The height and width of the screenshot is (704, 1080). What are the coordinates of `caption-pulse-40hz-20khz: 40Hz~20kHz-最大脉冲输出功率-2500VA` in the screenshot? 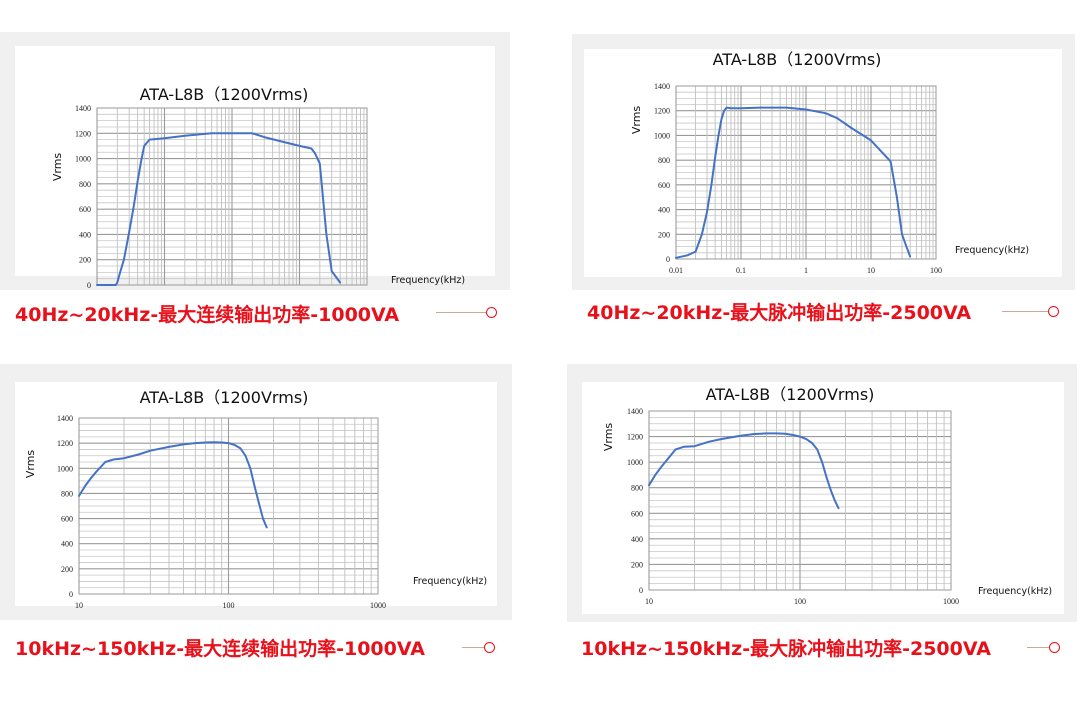 It's located at (779, 313).